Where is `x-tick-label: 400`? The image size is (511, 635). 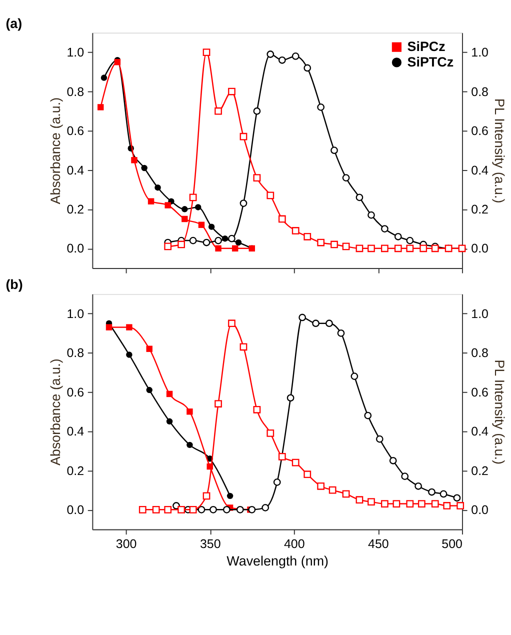 x-tick-label: 400 is located at coordinates (294, 544).